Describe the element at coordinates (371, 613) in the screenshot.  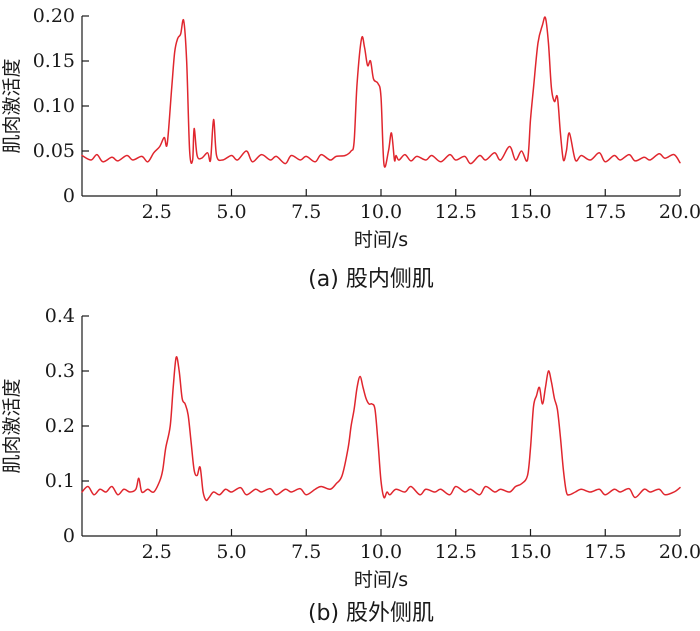
I see `panel-caption: (b) 股外侧肌` at that location.